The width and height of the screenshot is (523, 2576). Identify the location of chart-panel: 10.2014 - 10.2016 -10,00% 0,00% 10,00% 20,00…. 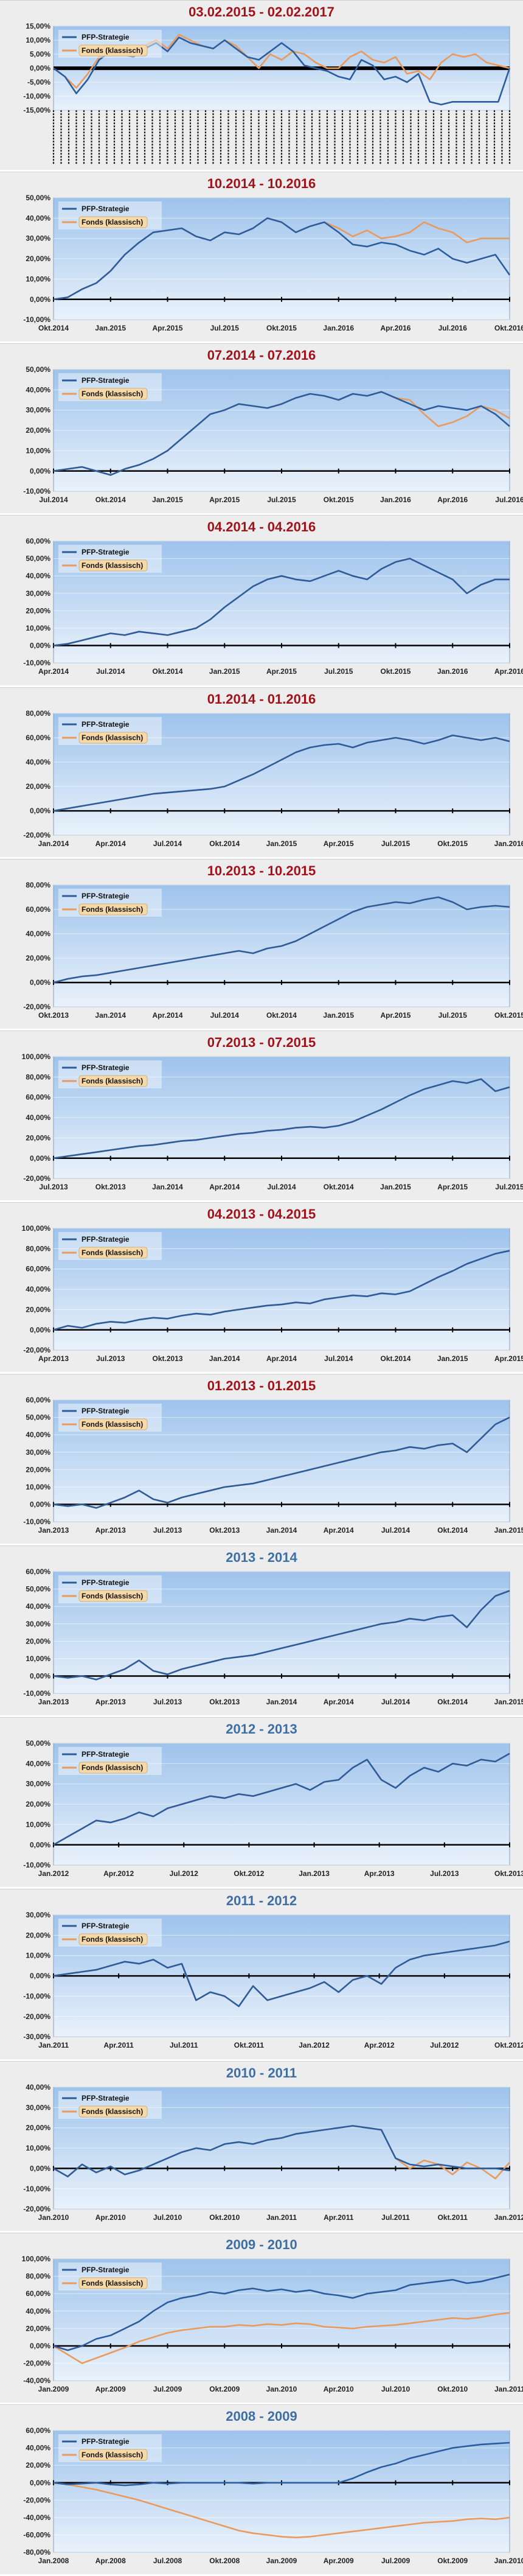
(261, 257).